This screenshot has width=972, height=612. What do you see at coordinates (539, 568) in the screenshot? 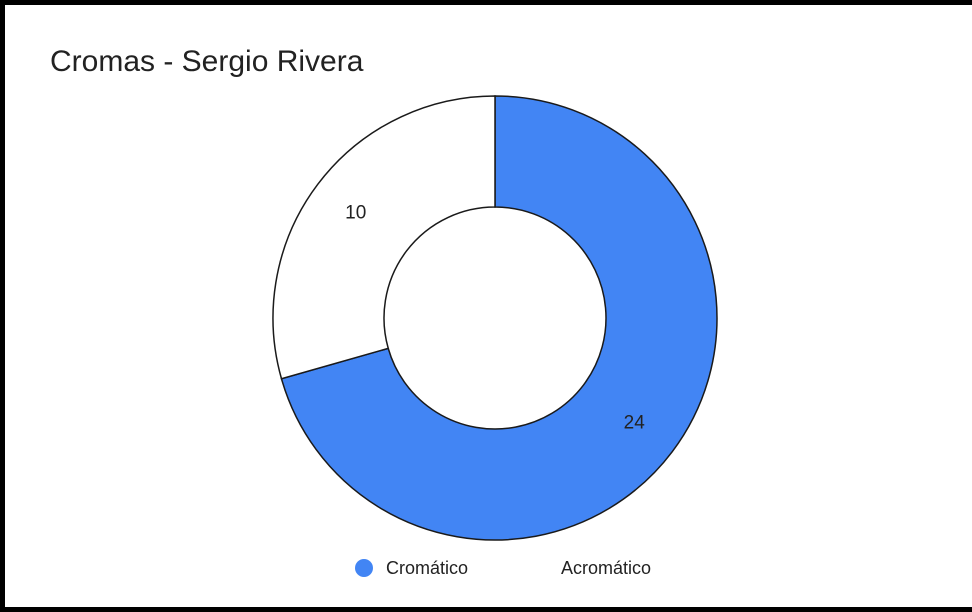
I see `legend-marker-acromatico` at bounding box center [539, 568].